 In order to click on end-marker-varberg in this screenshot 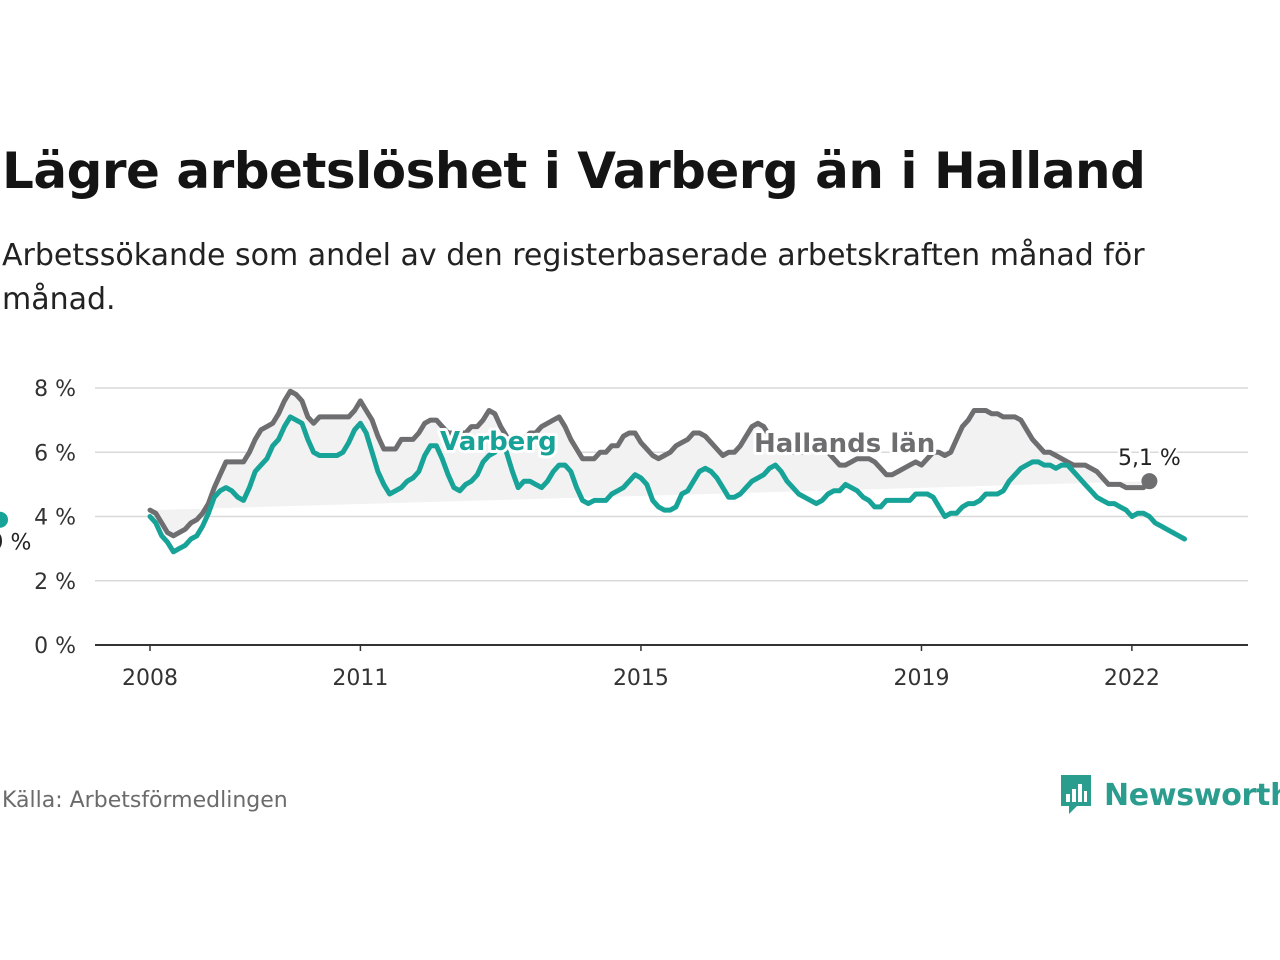, I will do `click(4, 519)`.